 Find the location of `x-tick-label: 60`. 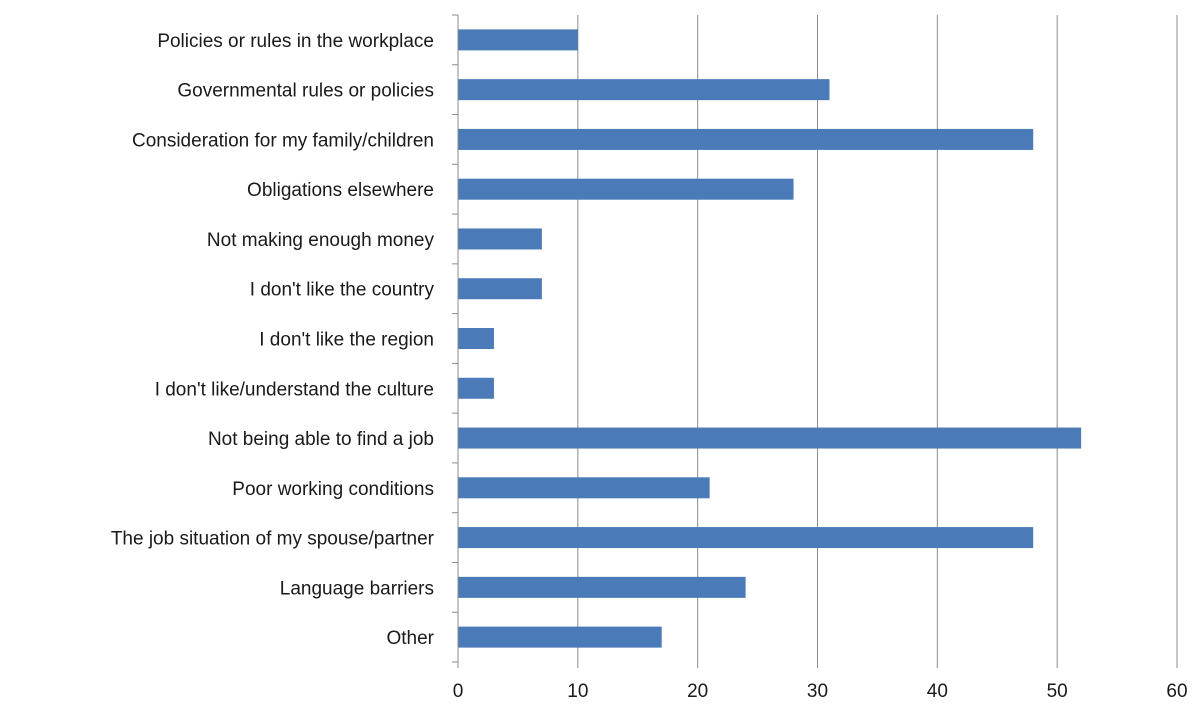

x-tick-label: 60 is located at coordinates (1176, 691).